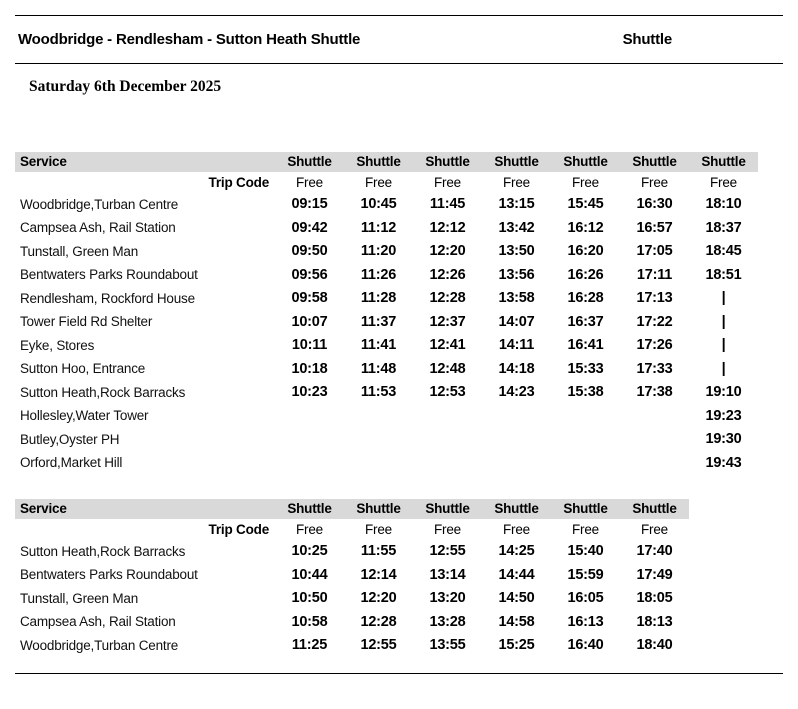 This screenshot has width=798, height=709. What do you see at coordinates (125, 86) in the screenshot?
I see `service-date: Saturday 6th December 2025` at bounding box center [125, 86].